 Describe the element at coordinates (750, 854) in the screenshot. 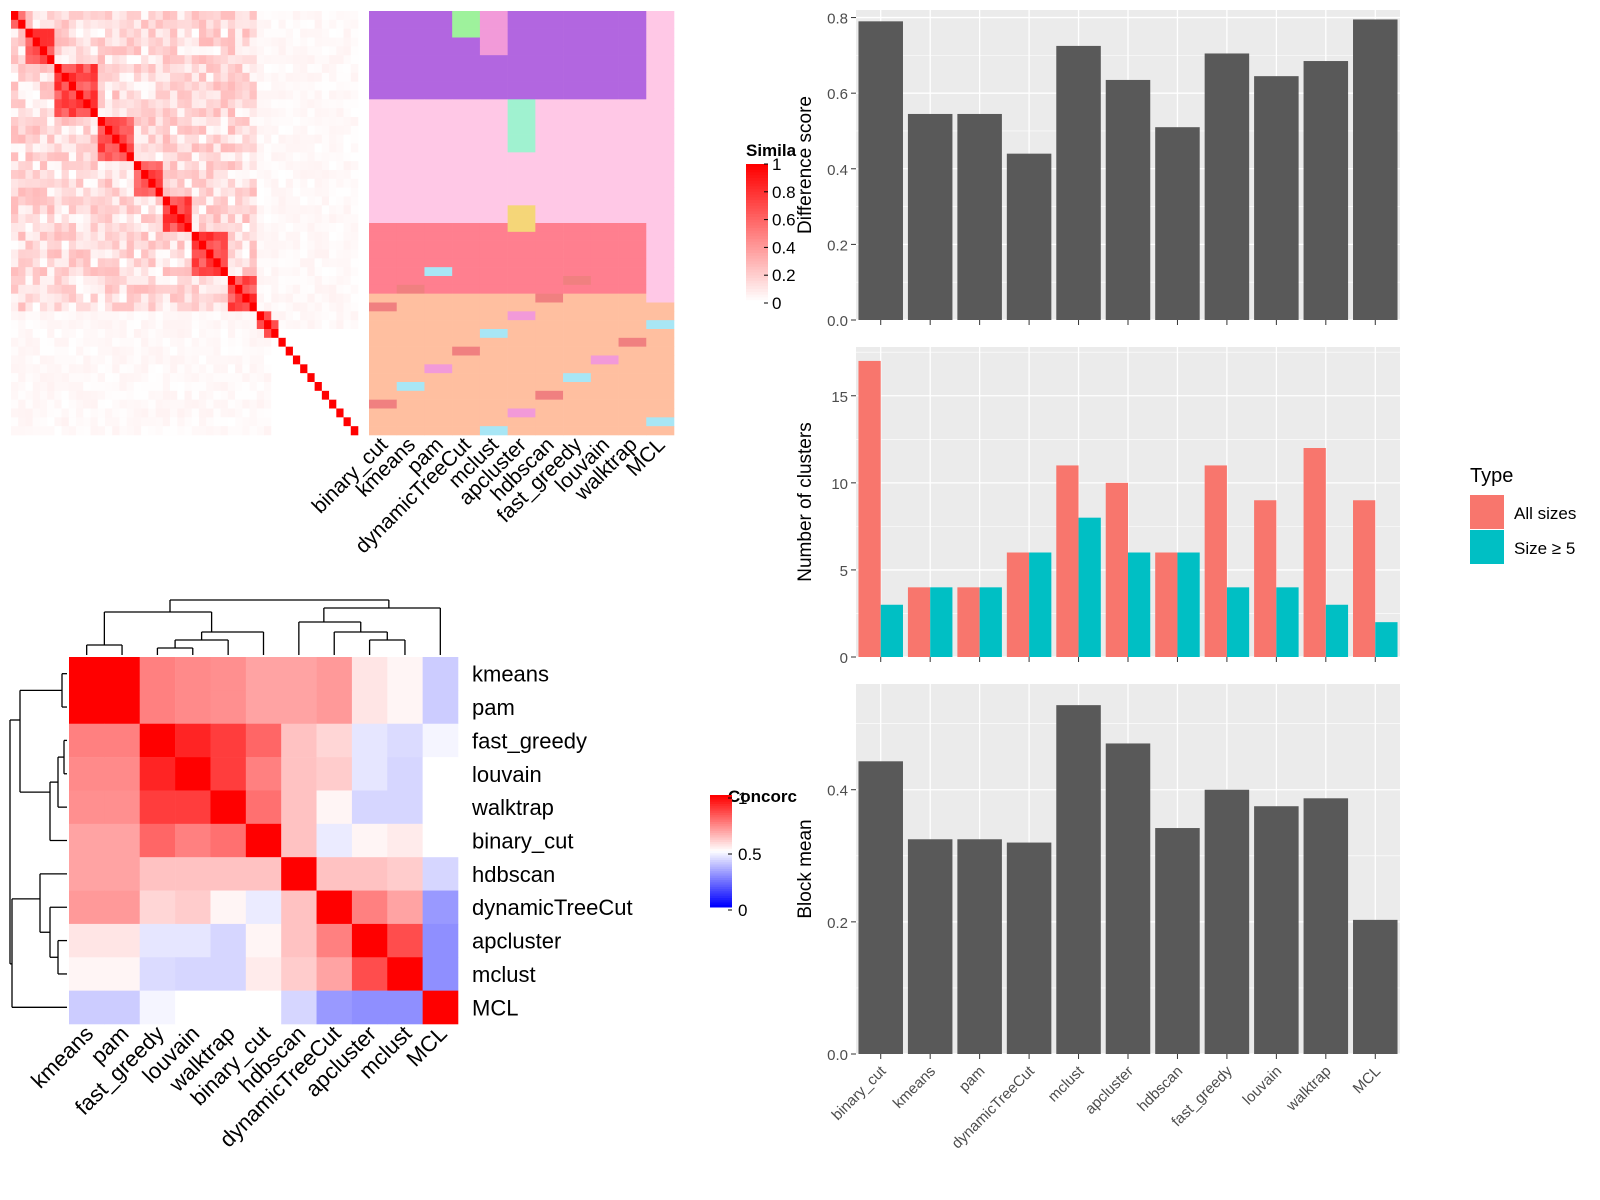

I see `concordance-legend-tick-label: 0.5` at that location.